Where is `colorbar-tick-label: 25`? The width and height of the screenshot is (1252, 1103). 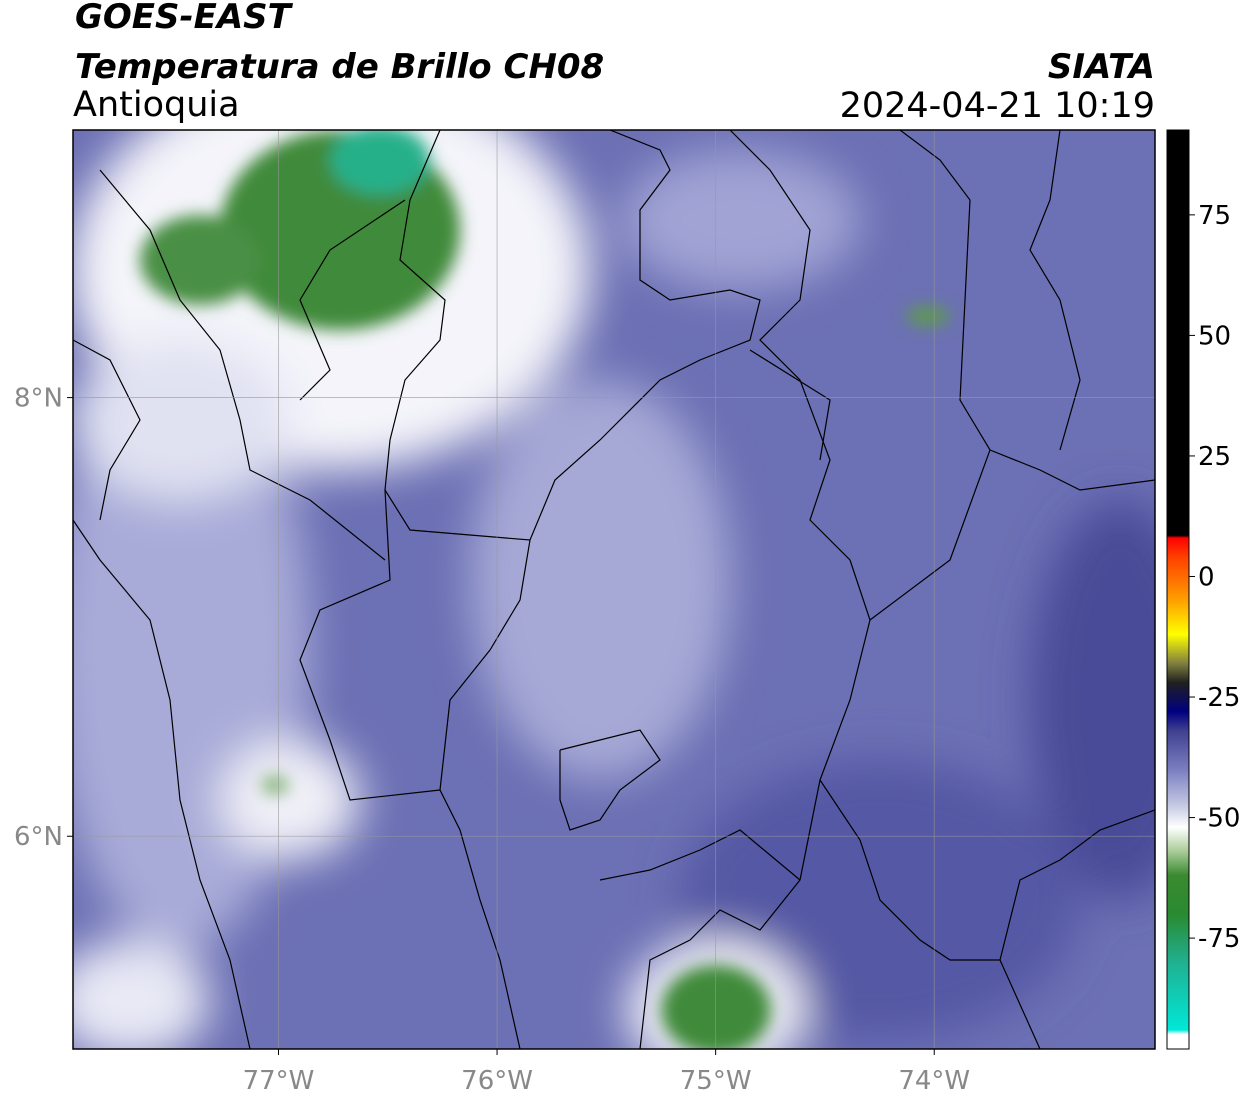
colorbar-tick-label: 25 is located at coordinates (1214, 457).